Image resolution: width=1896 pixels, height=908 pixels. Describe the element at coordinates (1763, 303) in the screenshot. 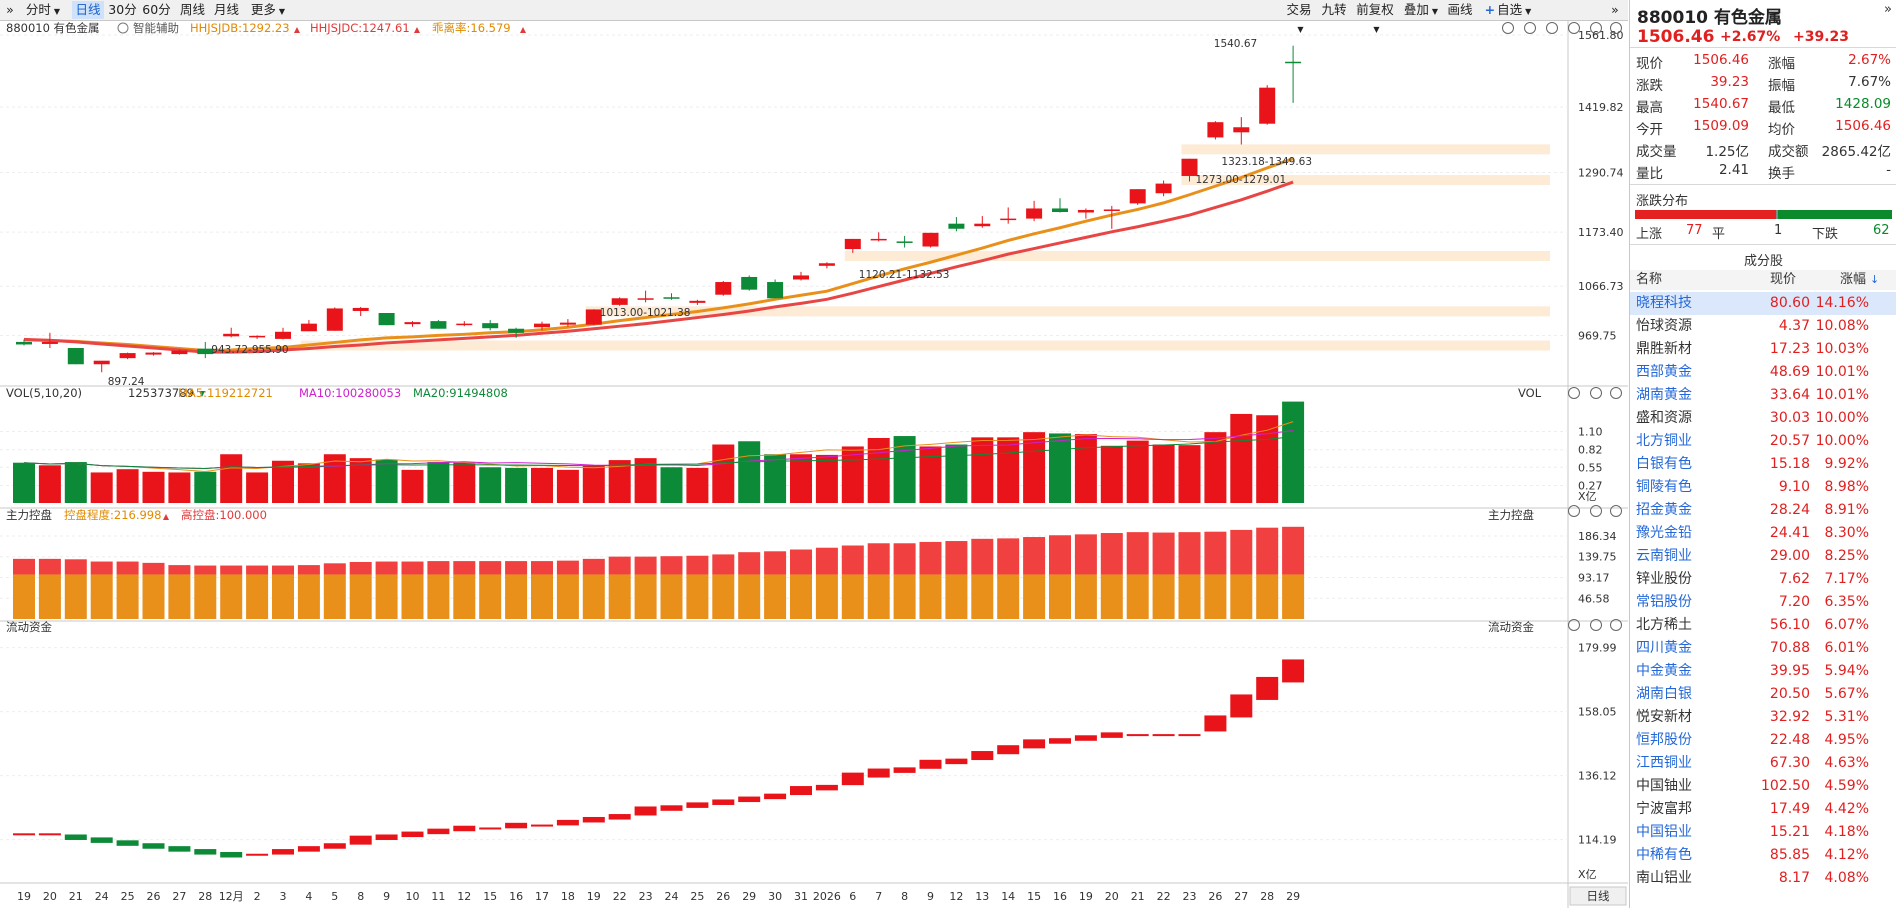

I see `stock-row: 晓程科技 80.60 14.16%` at that location.